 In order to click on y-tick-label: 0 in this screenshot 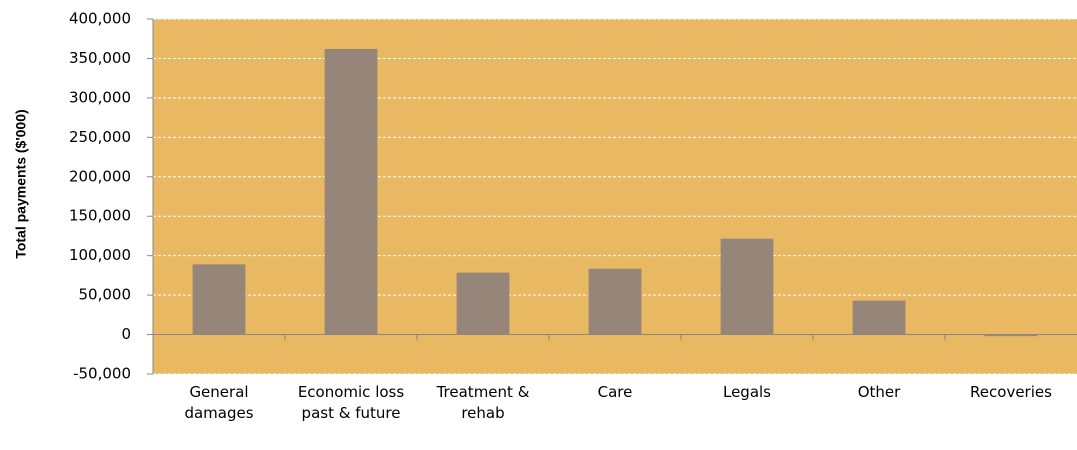, I will do `click(126, 334)`.